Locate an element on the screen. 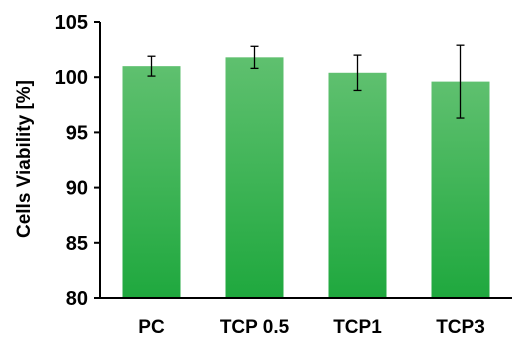  y-tick-label: 105 is located at coordinates (71, 23).